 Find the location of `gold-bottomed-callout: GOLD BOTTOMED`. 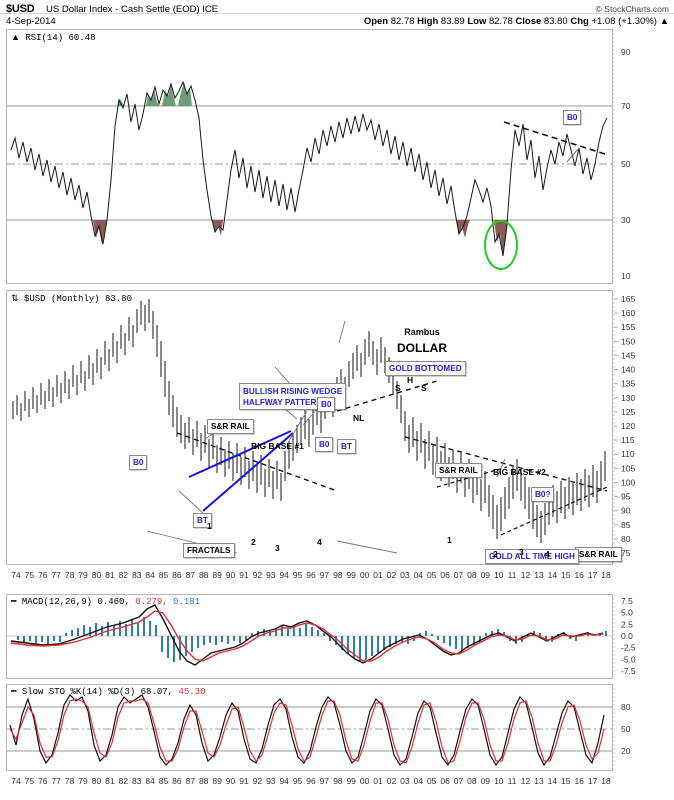

gold-bottomed-callout: GOLD BOTTOMED is located at coordinates (425, 368).